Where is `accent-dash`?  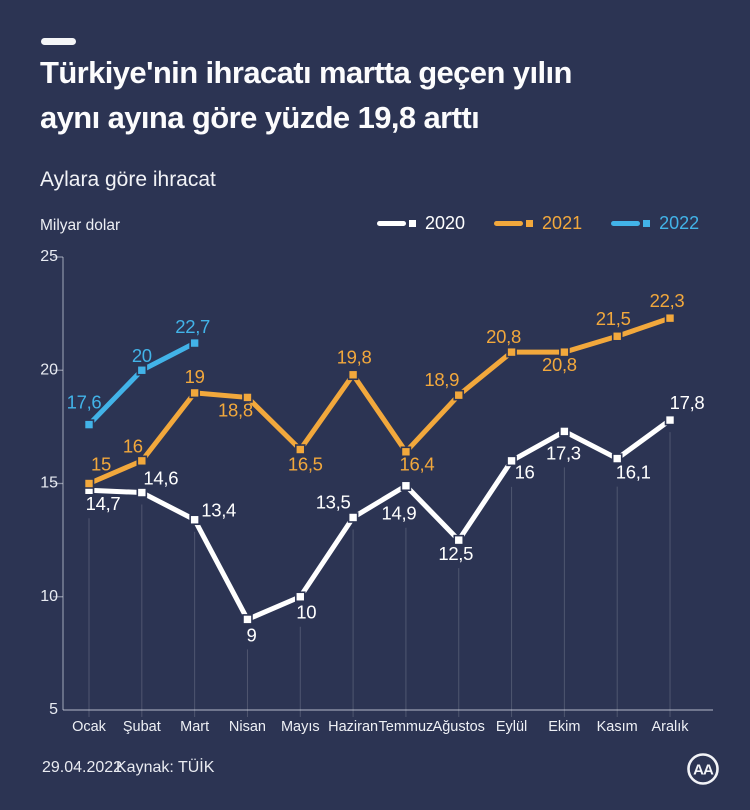
accent-dash is located at coordinates (58, 41).